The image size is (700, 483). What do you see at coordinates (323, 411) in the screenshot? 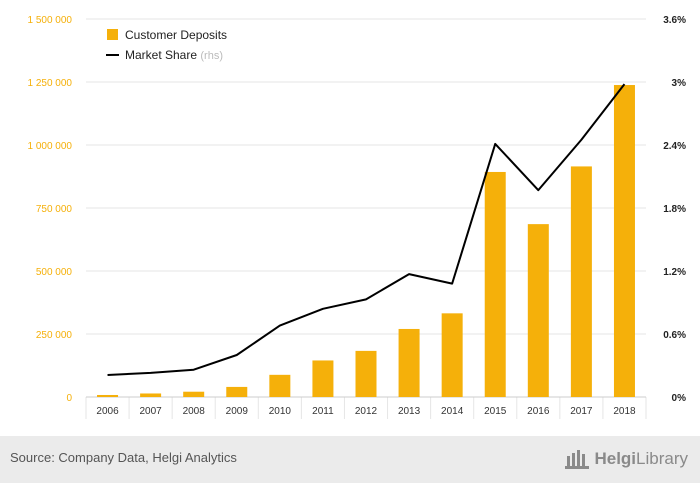
I see `x-tick-label: 2011` at bounding box center [323, 411].